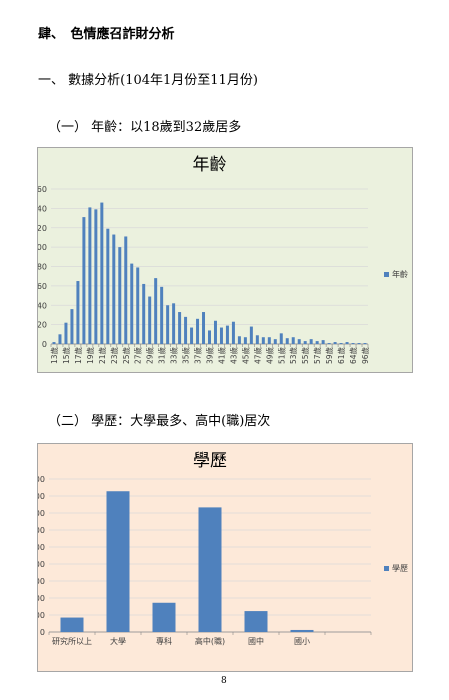 The width and height of the screenshot is (449, 700). Describe the element at coordinates (42, 189) in the screenshot. I see `y-tick-label: 160` at that location.